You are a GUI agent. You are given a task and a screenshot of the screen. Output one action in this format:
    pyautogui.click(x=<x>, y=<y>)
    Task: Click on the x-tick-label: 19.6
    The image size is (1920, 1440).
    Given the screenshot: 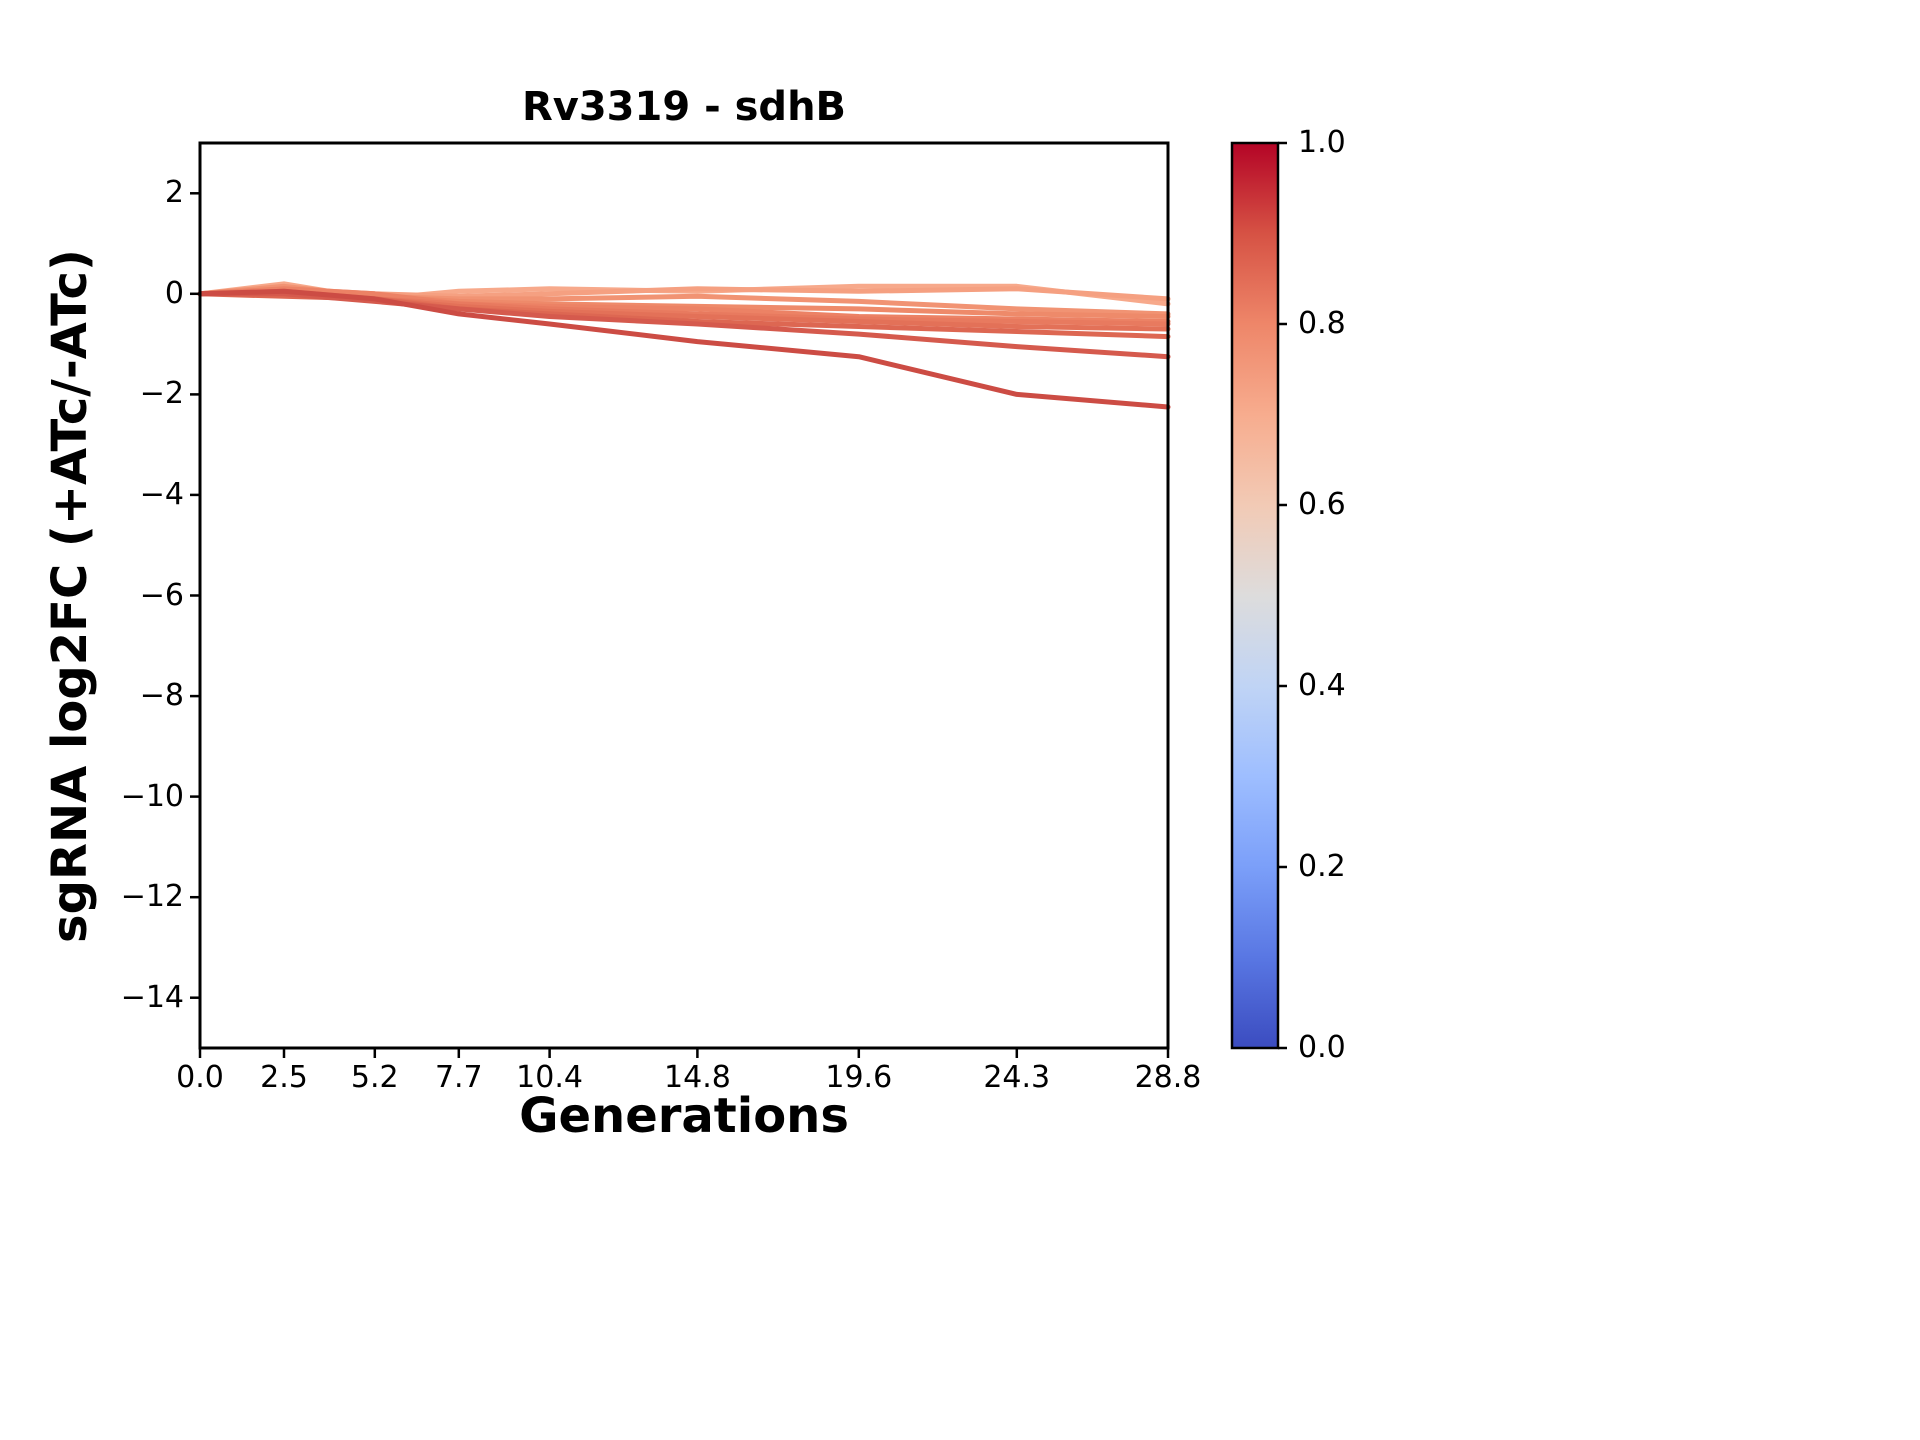 What is the action you would take?
    pyautogui.click(x=859, y=1077)
    